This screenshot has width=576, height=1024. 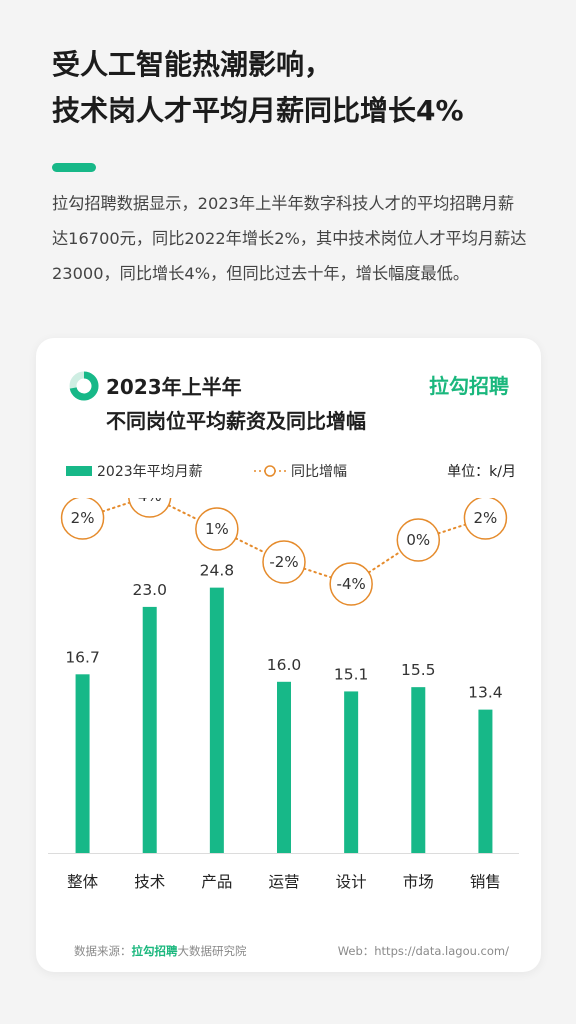 I want to click on category-label: 产品, so click(x=216, y=882).